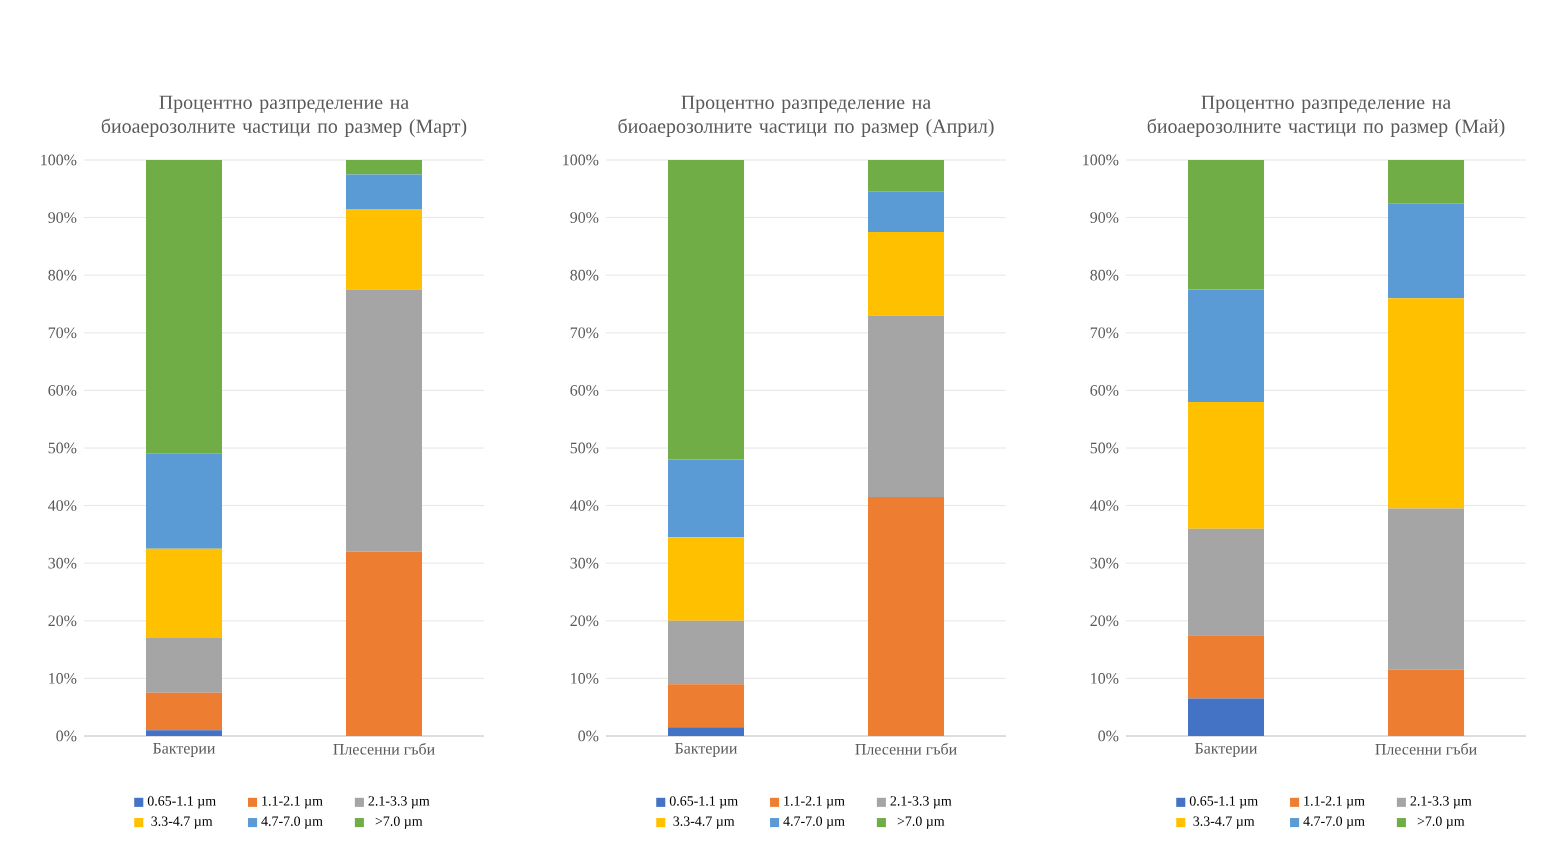  I want to click on chart-title: Процентно разпределение на биоаерозолните частици по размер (Април), so click(806, 116).